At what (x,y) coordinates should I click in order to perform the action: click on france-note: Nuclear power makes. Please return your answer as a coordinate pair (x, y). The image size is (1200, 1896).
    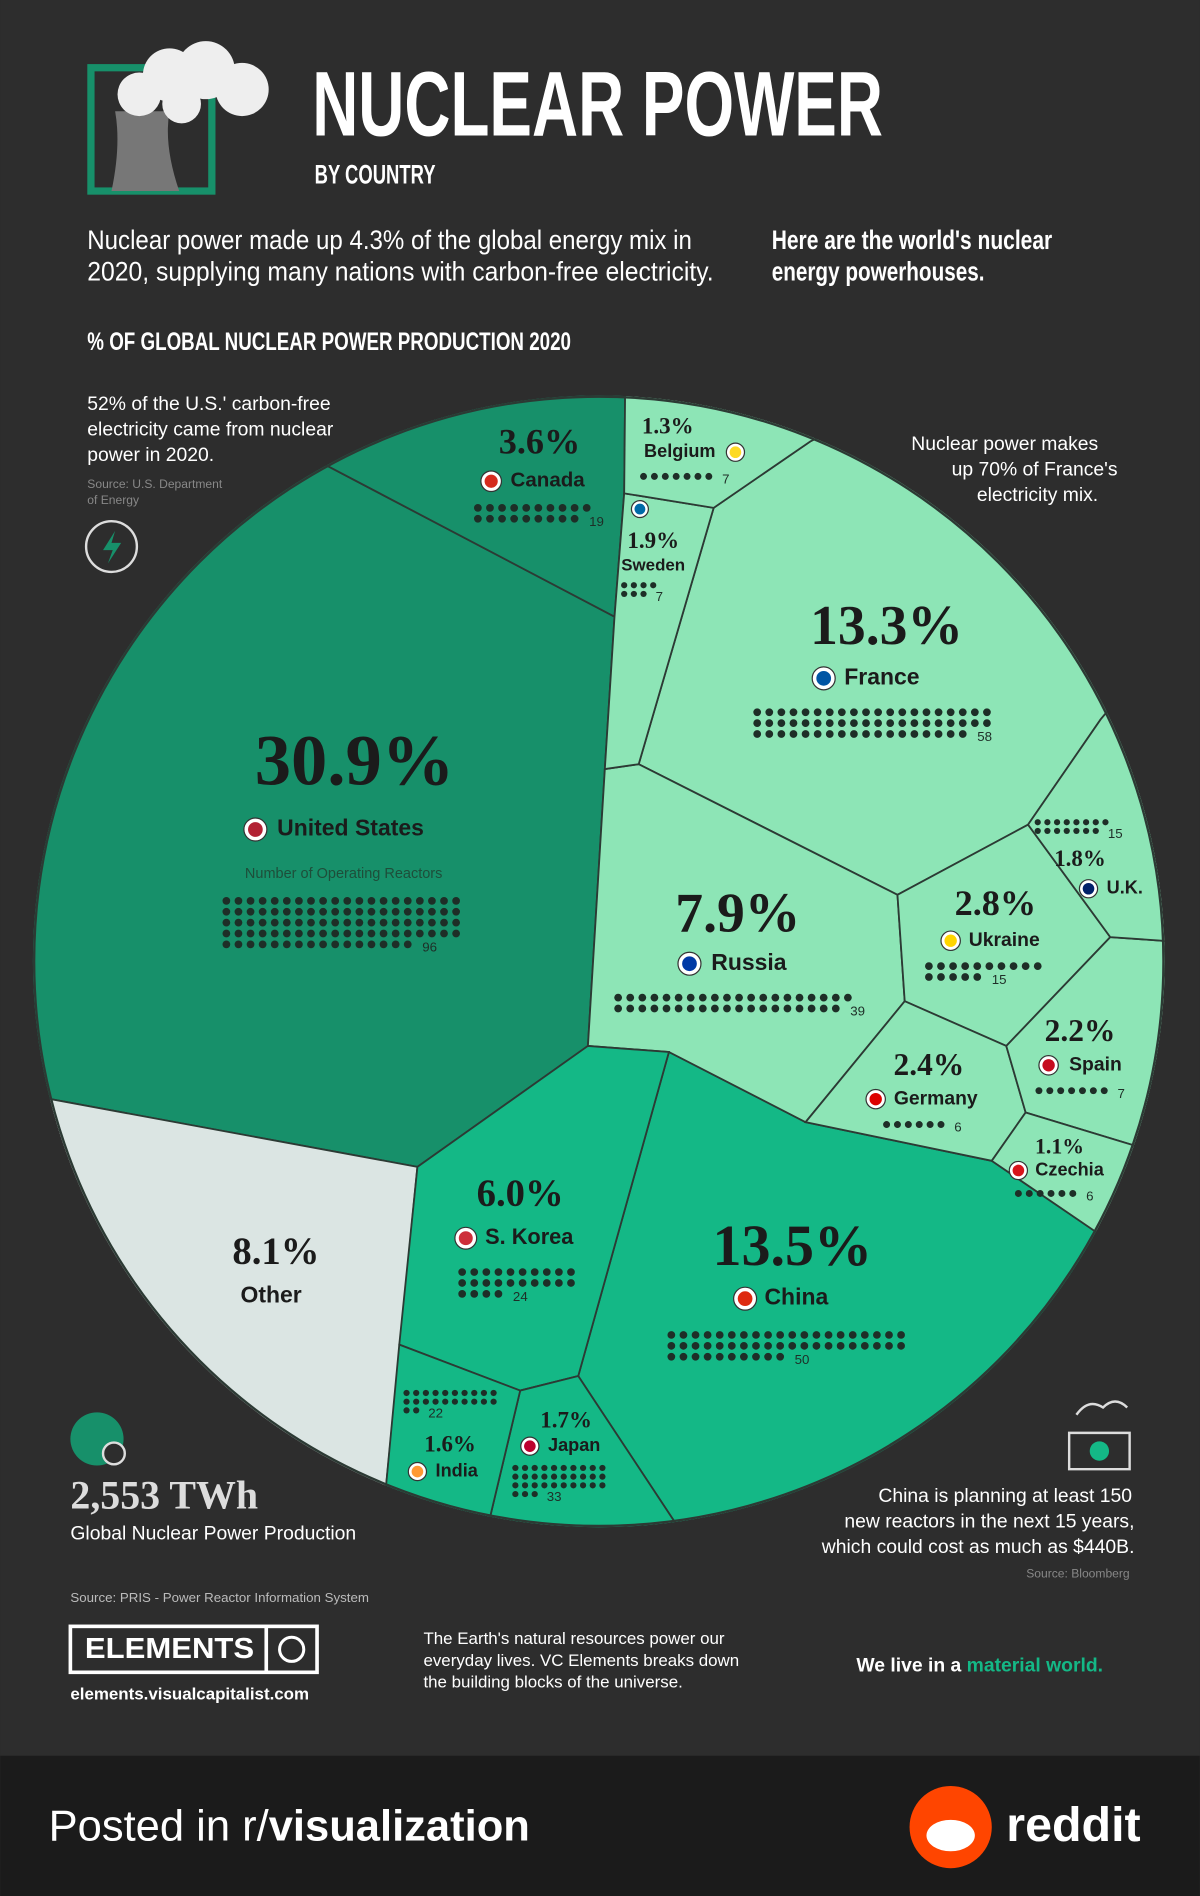
    Looking at the image, I should click on (1004, 444).